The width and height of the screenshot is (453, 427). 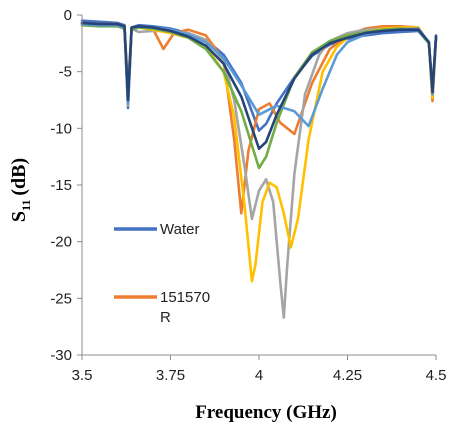 I want to click on x-tick-label: 4, so click(x=259, y=375).